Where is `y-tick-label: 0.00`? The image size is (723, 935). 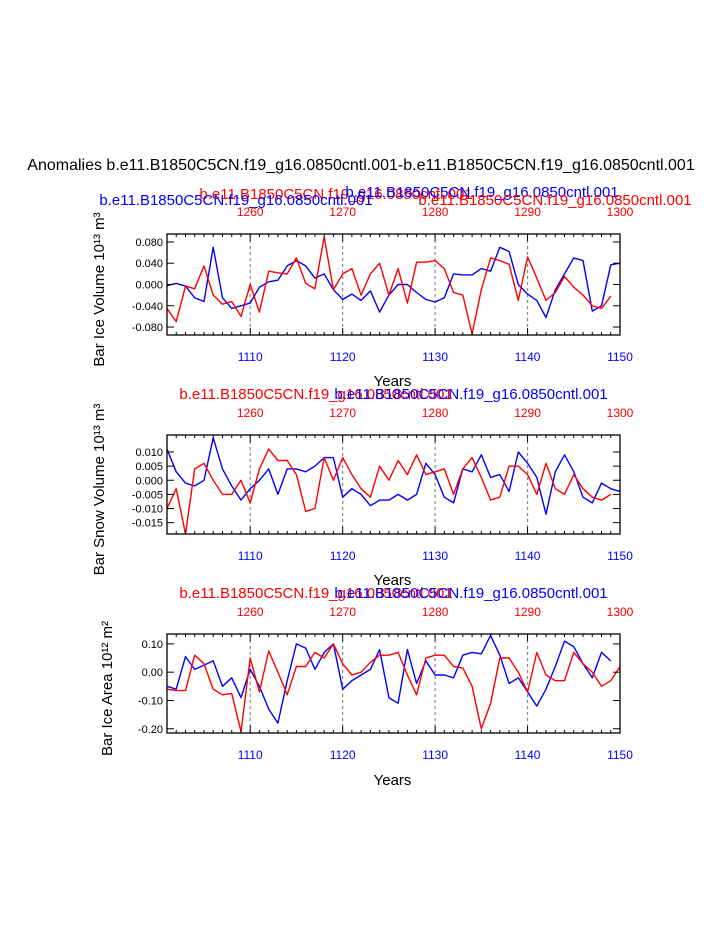
y-tick-label: 0.00 is located at coordinates (152, 673).